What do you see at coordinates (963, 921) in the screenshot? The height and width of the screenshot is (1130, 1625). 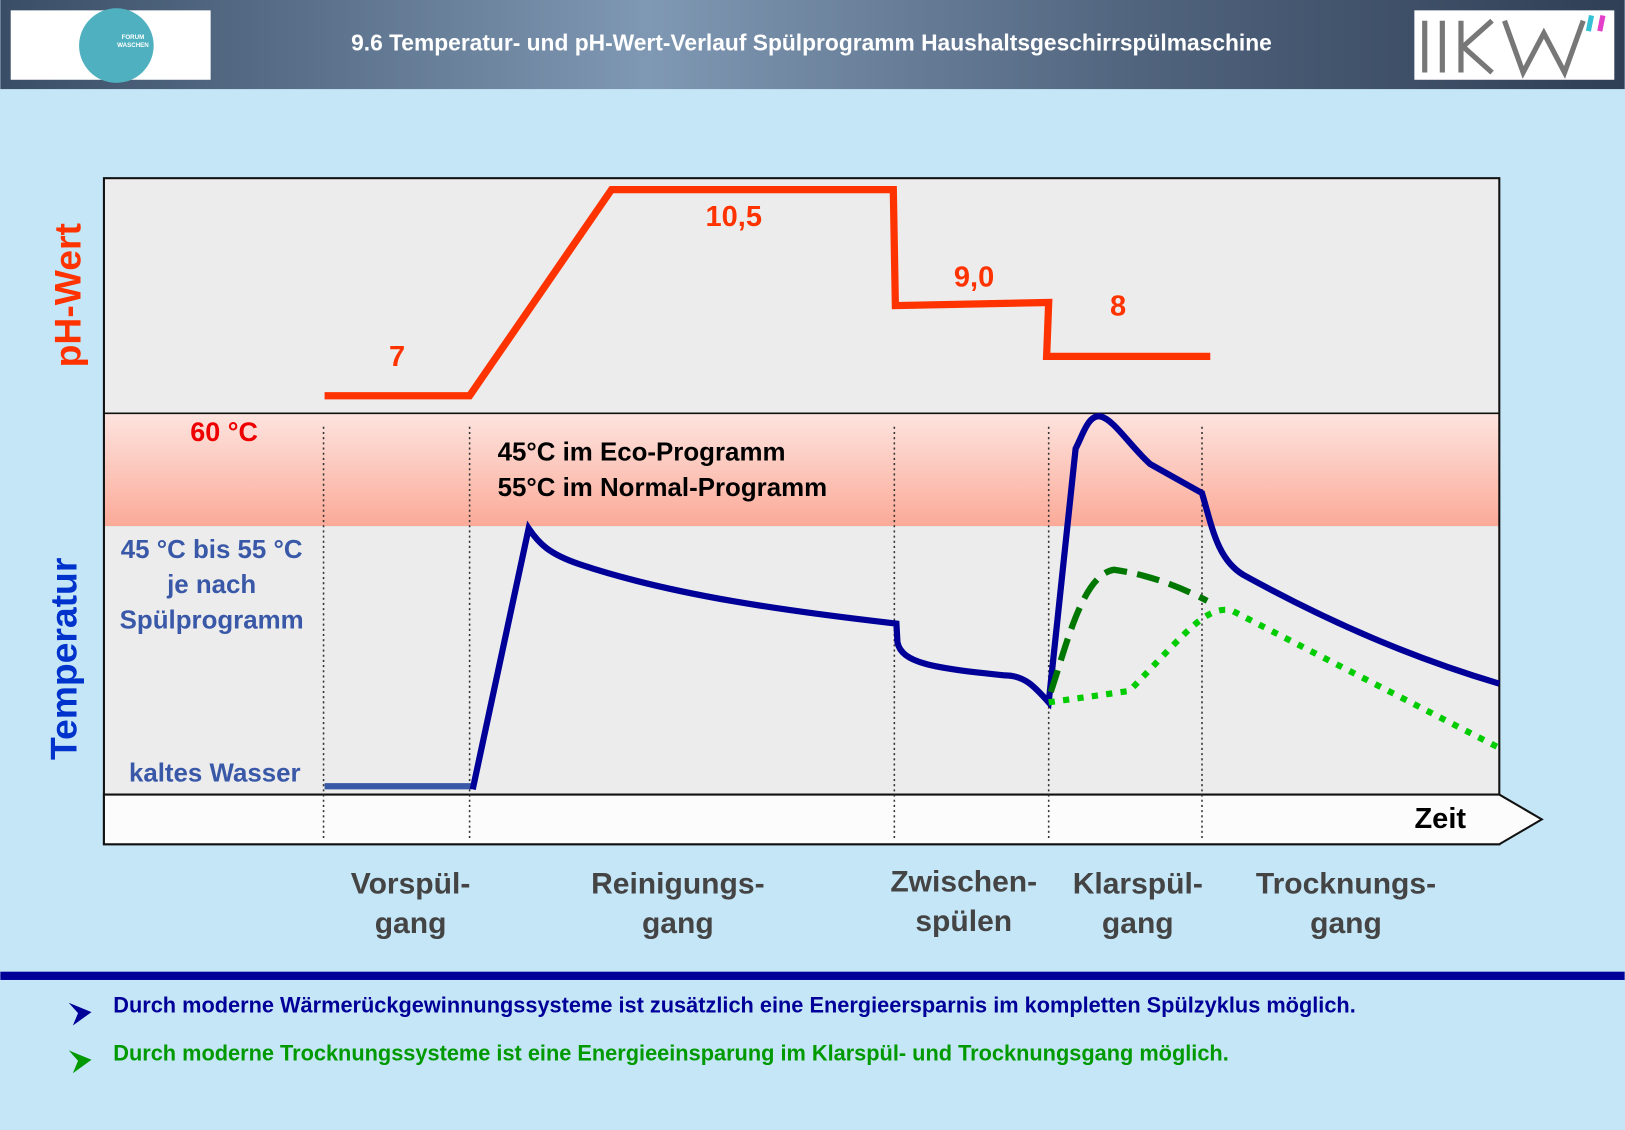 I see `phase-label: spülen` at bounding box center [963, 921].